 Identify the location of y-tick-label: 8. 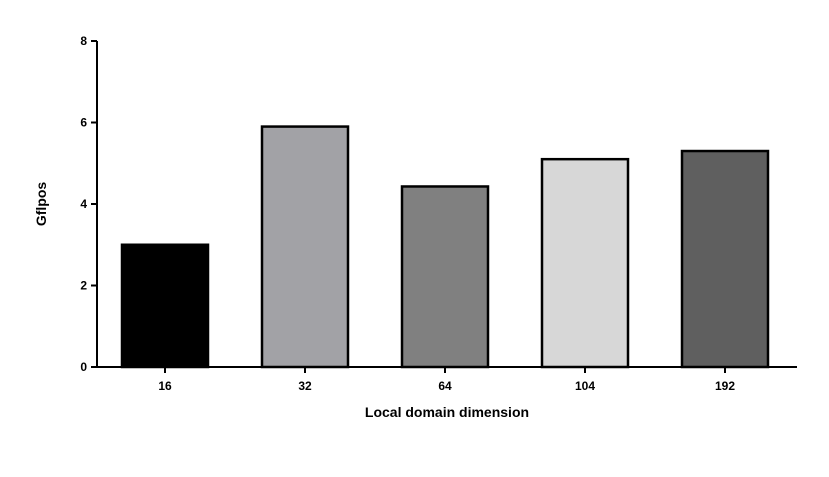
(83, 41).